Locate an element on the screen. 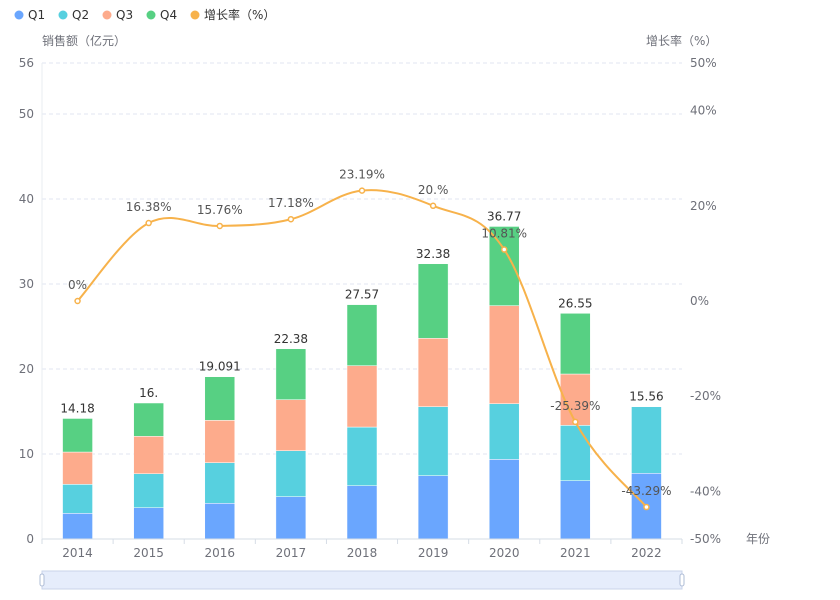 The image size is (840, 600). bar-q4-2016 is located at coordinates (220, 398).